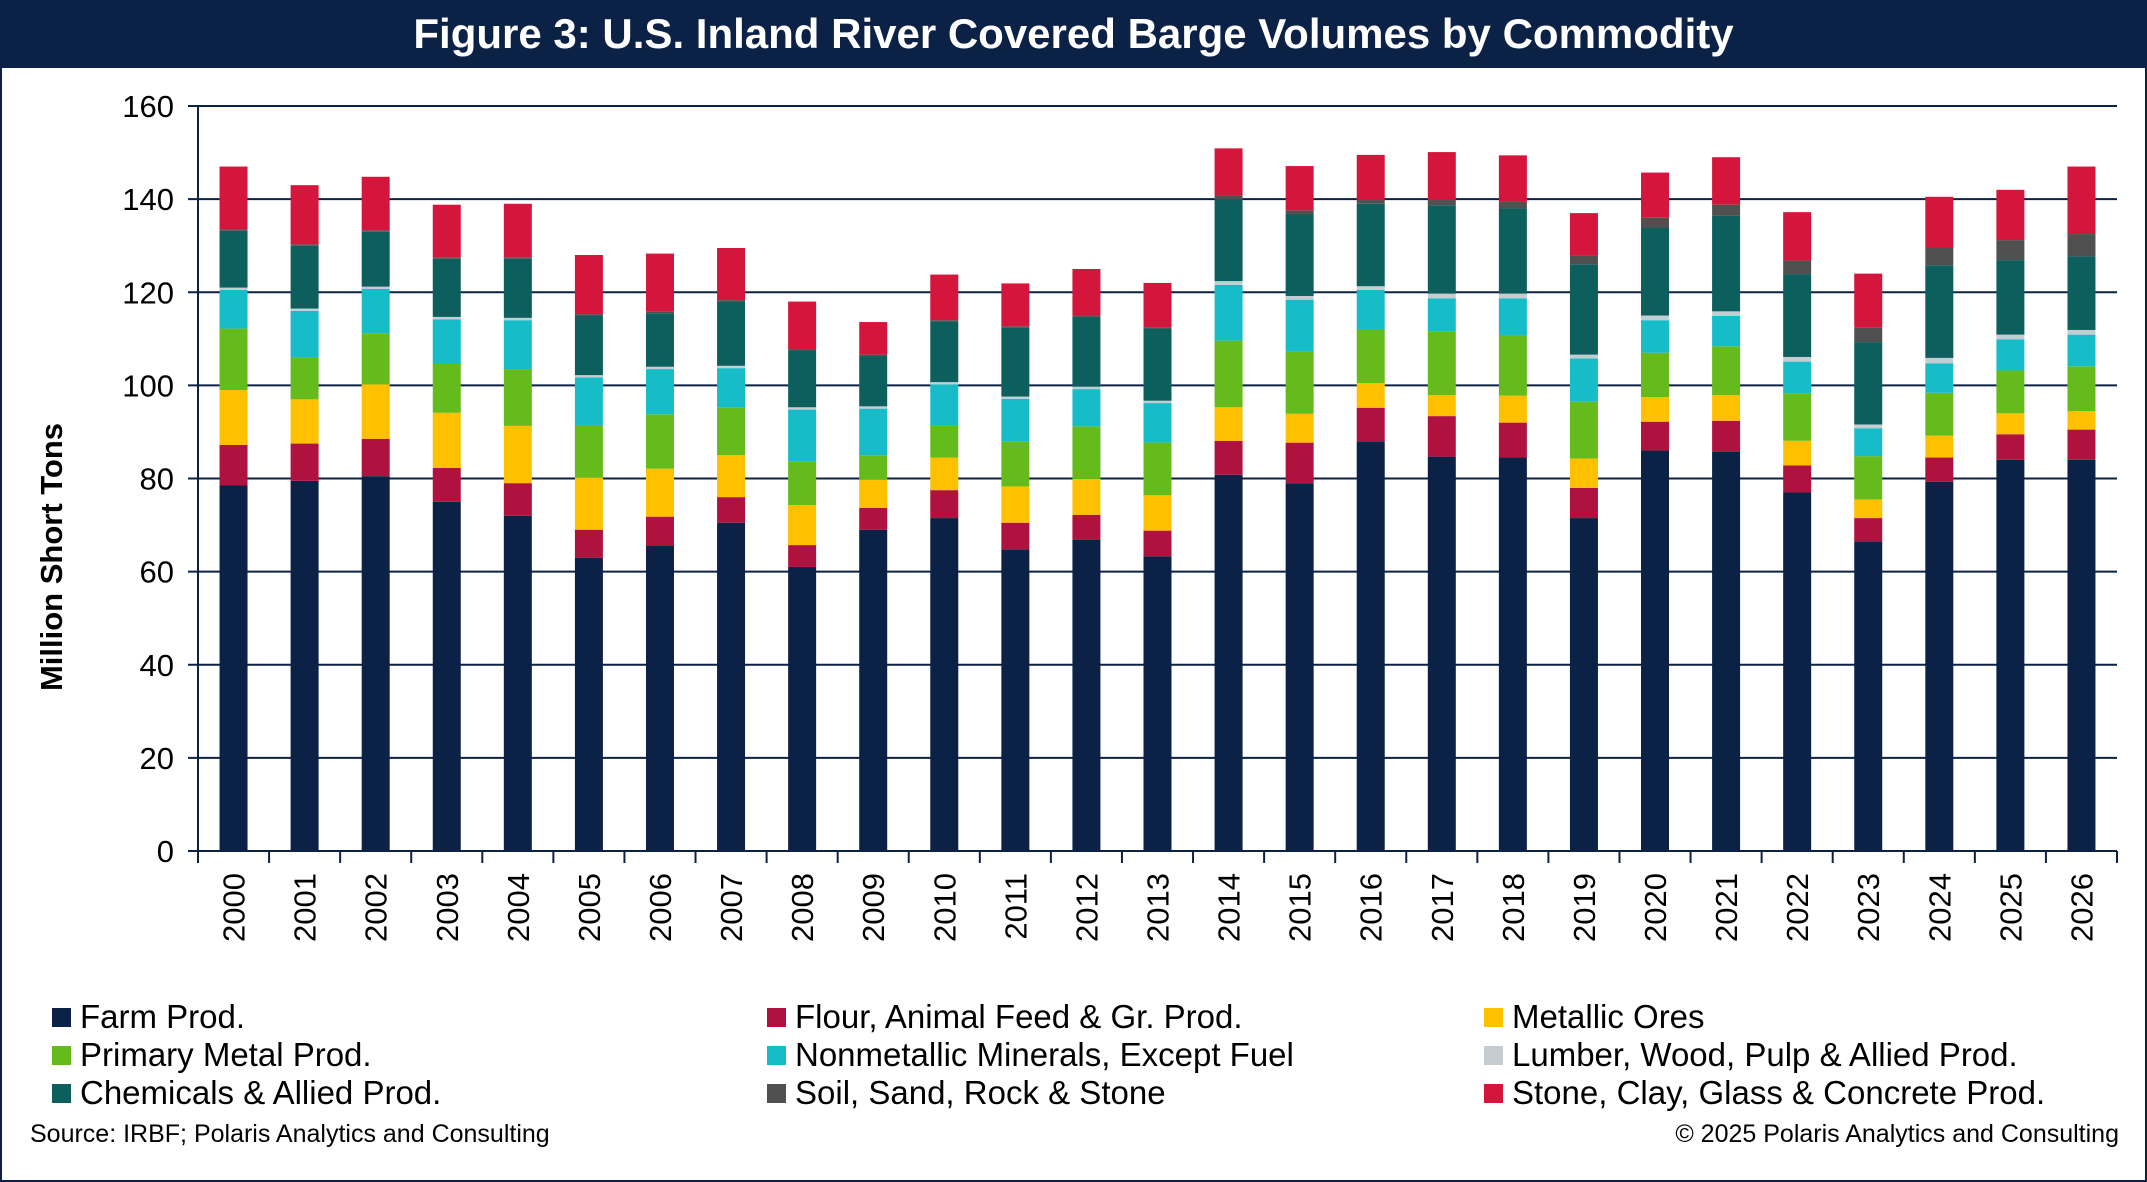 Image resolution: width=2147 pixels, height=1182 pixels. I want to click on y-tick-label: 160, so click(148, 106).